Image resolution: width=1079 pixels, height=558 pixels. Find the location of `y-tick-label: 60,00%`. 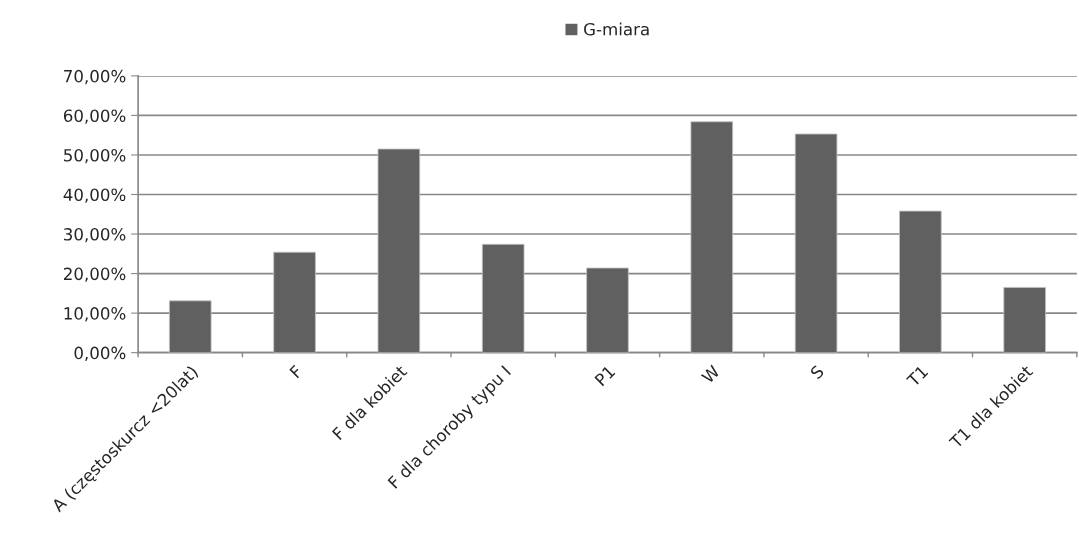

y-tick-label: 60,00% is located at coordinates (94, 116).